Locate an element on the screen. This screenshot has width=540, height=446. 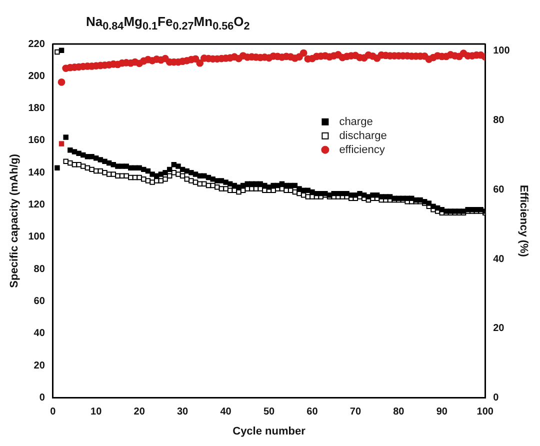
y2-tick-label: 0 is located at coordinates (496, 398).